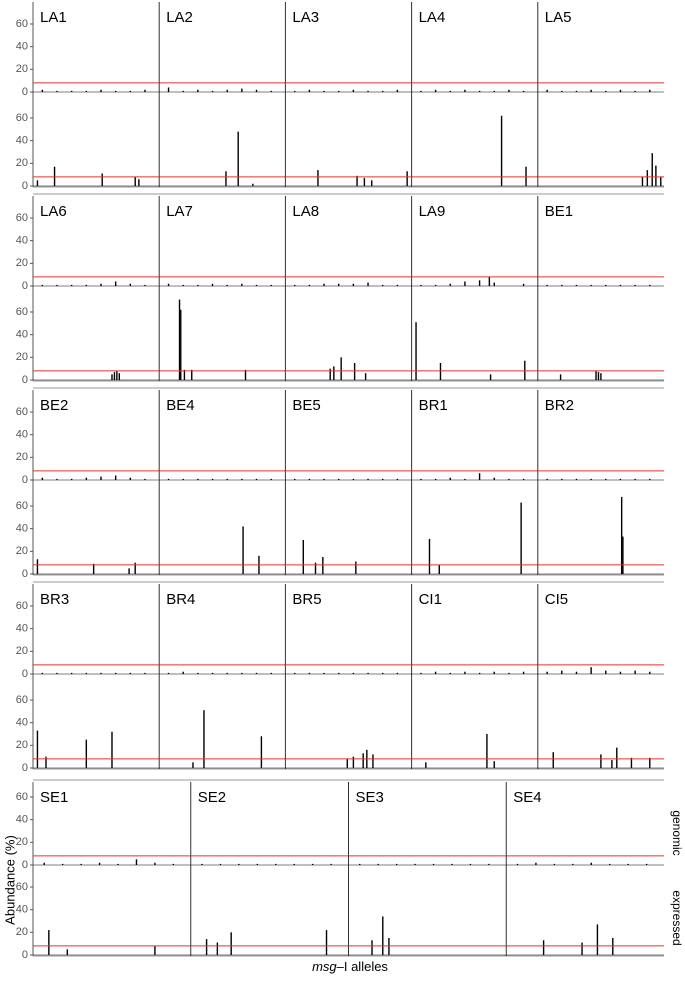 This screenshot has height=983, width=685. What do you see at coordinates (179, 17) in the screenshot?
I see `panel-label: LA2` at bounding box center [179, 17].